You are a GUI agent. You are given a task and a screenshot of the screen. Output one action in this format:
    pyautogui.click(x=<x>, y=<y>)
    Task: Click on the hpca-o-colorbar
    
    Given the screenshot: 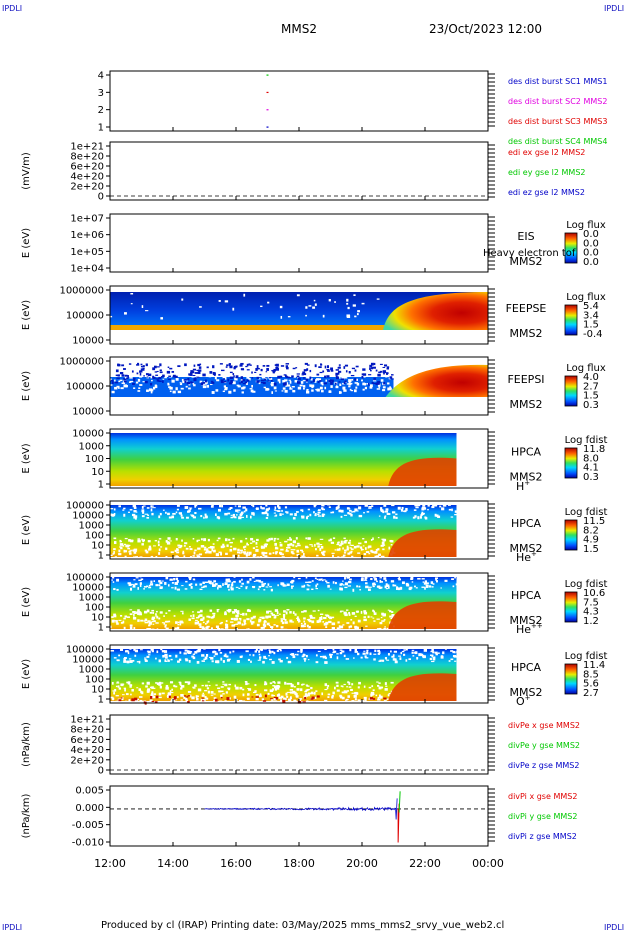 What is the action you would take?
    pyautogui.click(x=571, y=679)
    